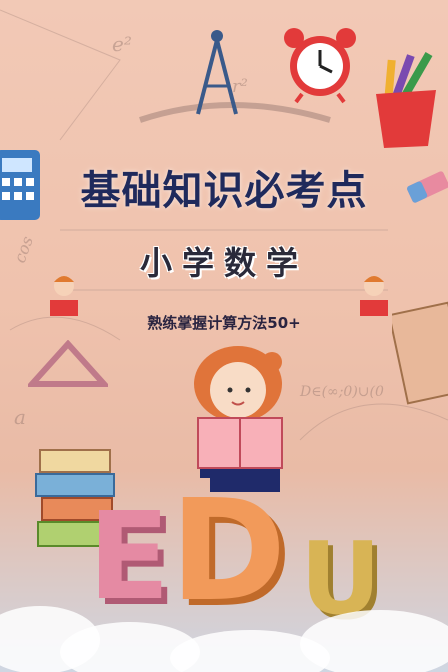 This screenshot has width=448, height=672. What do you see at coordinates (228, 551) in the screenshot?
I see `letter-d: D` at bounding box center [228, 551].